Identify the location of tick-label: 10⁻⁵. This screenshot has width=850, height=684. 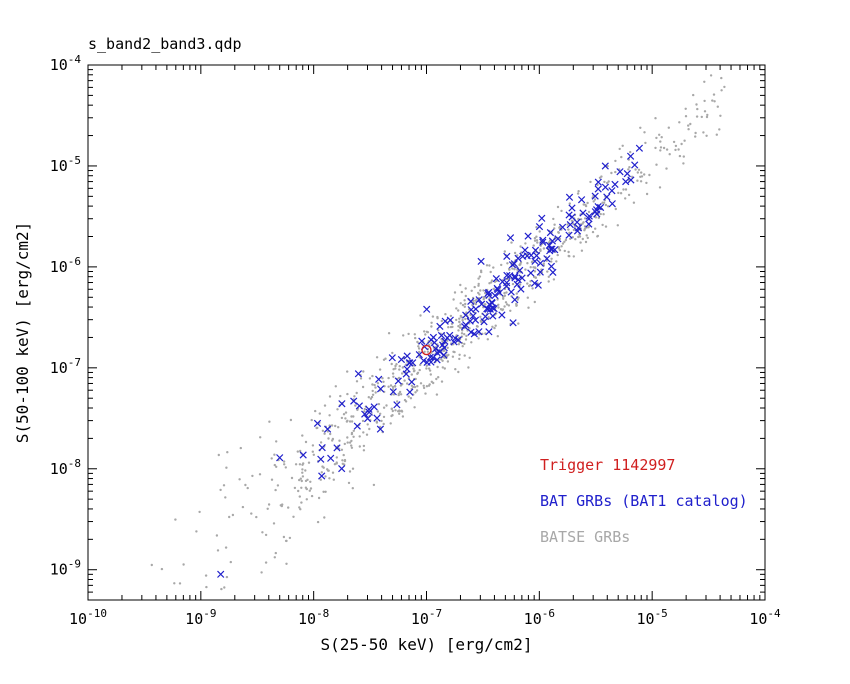
(65, 164).